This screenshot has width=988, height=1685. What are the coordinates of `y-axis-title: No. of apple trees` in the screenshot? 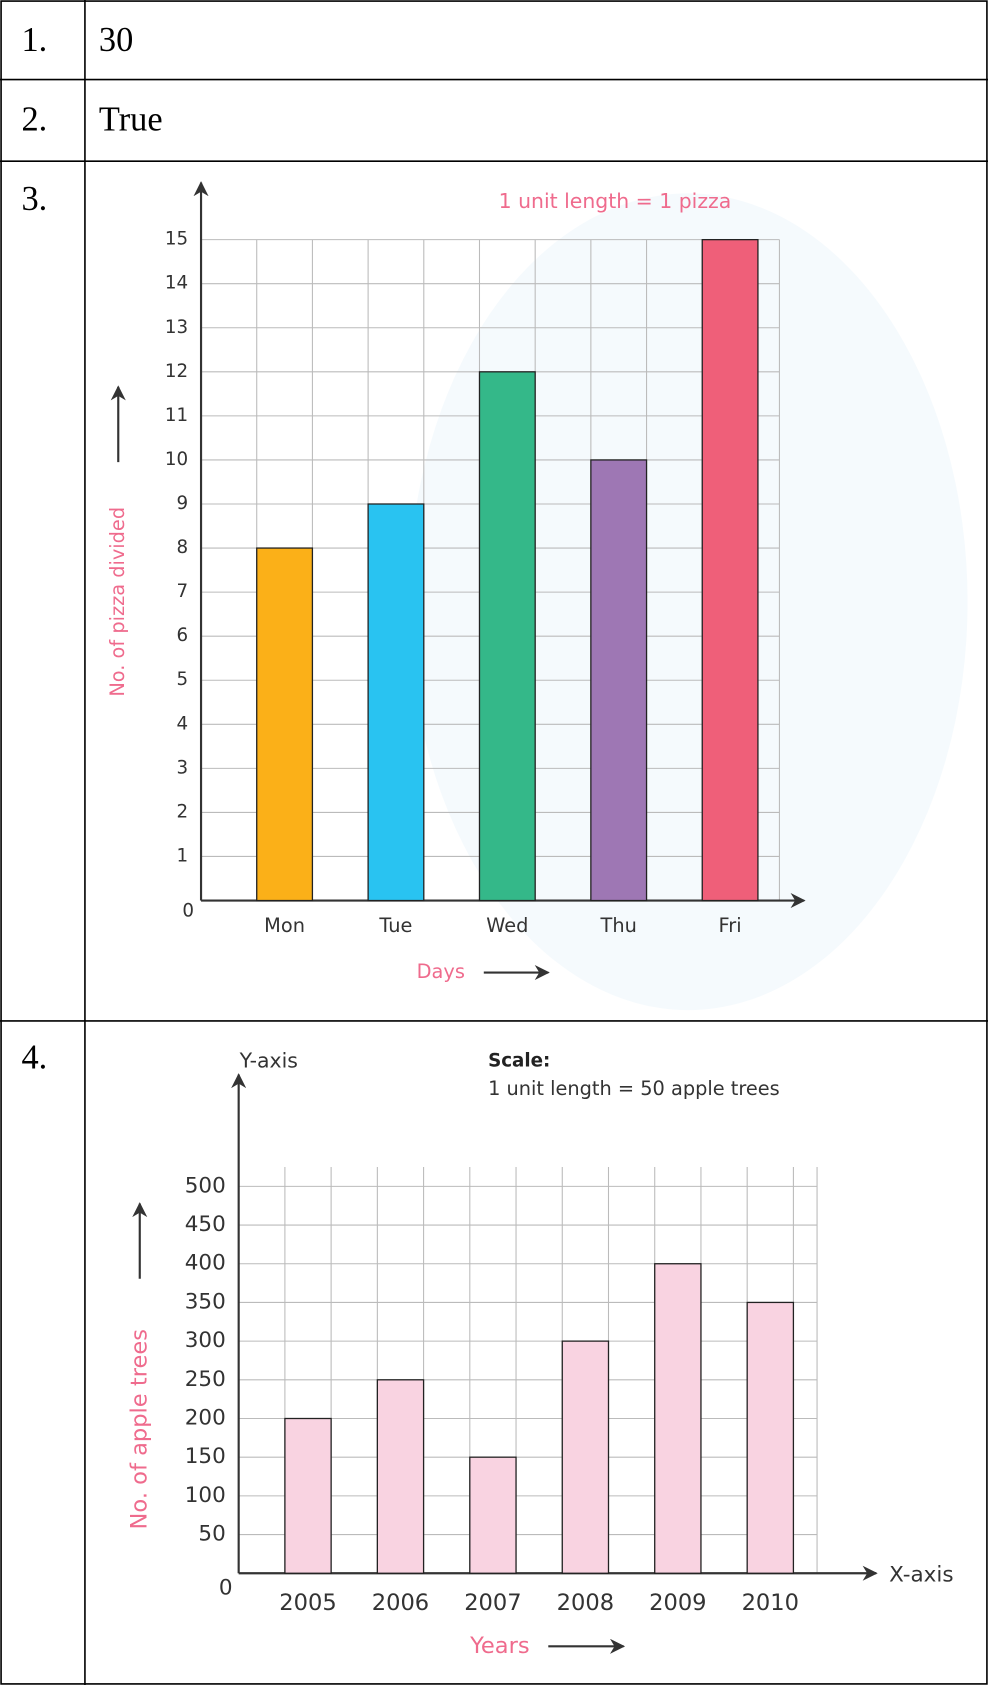 It's located at (139, 1429).